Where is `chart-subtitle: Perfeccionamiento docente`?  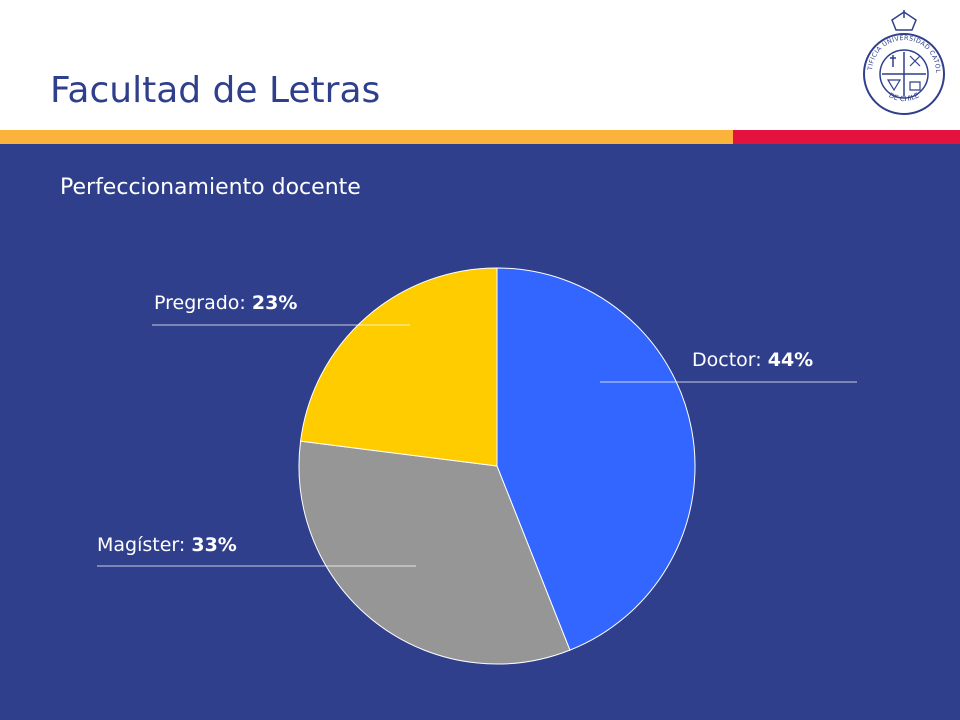 chart-subtitle: Perfeccionamiento docente is located at coordinates (210, 187).